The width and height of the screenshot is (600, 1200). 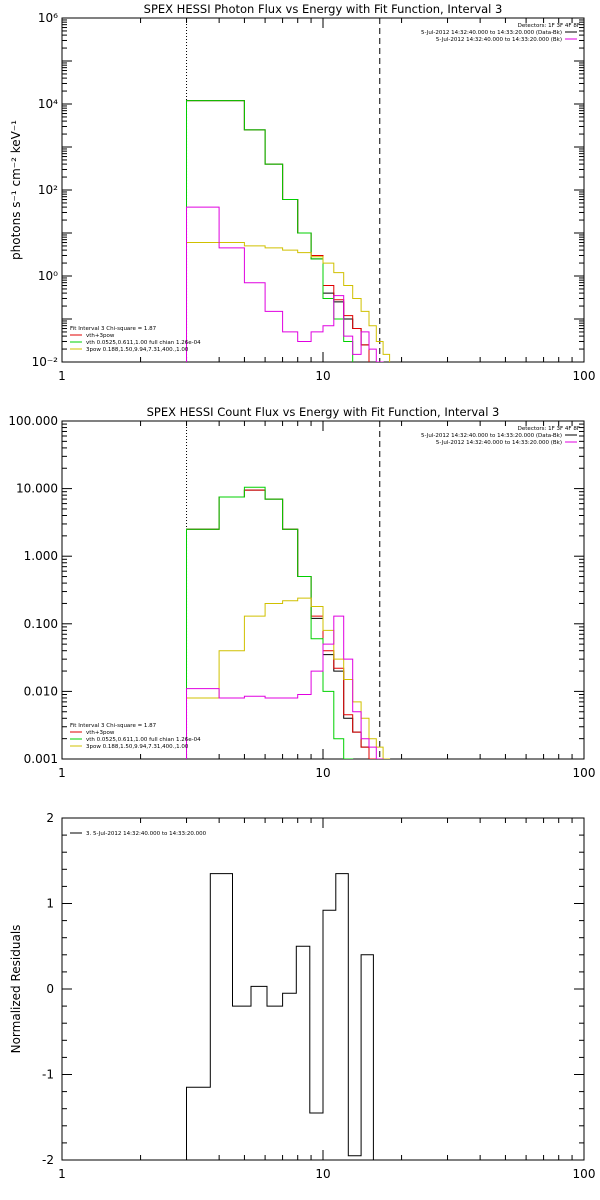 What do you see at coordinates (50, 904) in the screenshot?
I see `y-tick-label: 1` at bounding box center [50, 904].